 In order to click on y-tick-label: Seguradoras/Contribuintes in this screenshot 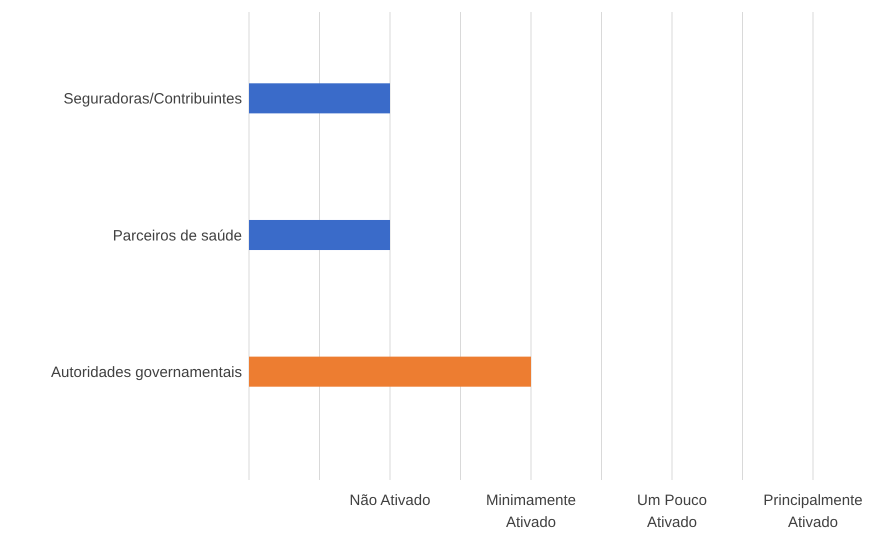, I will do `click(153, 99)`.